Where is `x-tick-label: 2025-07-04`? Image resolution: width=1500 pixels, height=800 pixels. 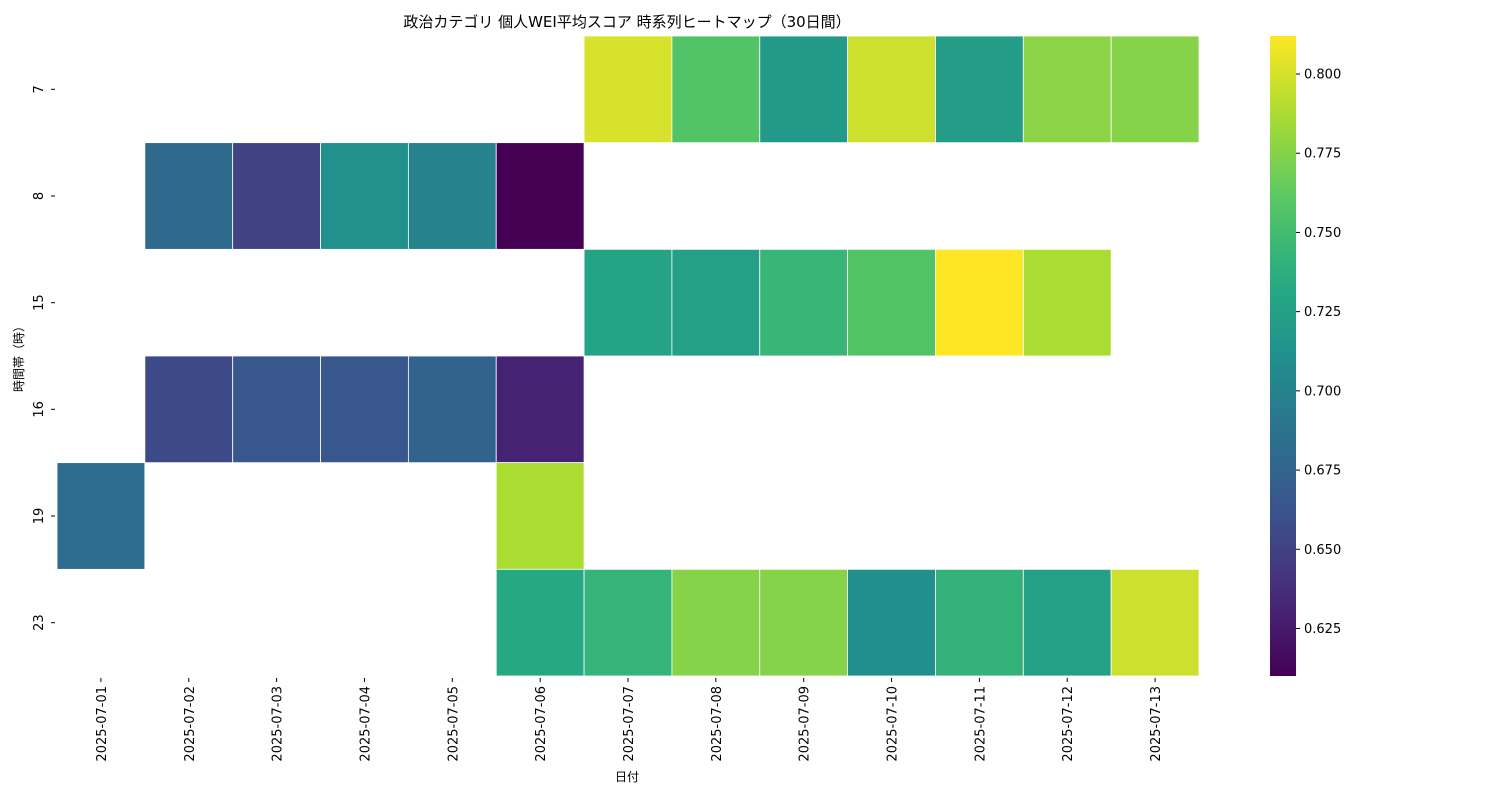 x-tick-label: 2025-07-04 is located at coordinates (365, 724).